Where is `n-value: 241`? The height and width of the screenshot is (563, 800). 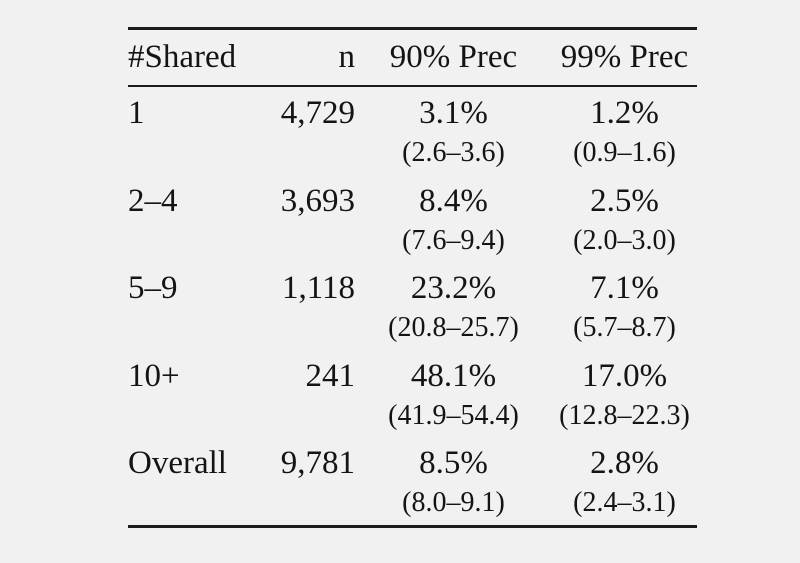
n-value: 241 is located at coordinates (330, 375).